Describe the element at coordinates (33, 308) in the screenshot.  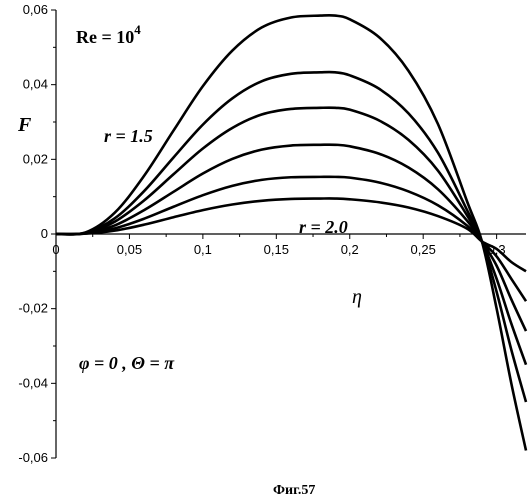
I see `y-tick-label: -0,02` at that location.